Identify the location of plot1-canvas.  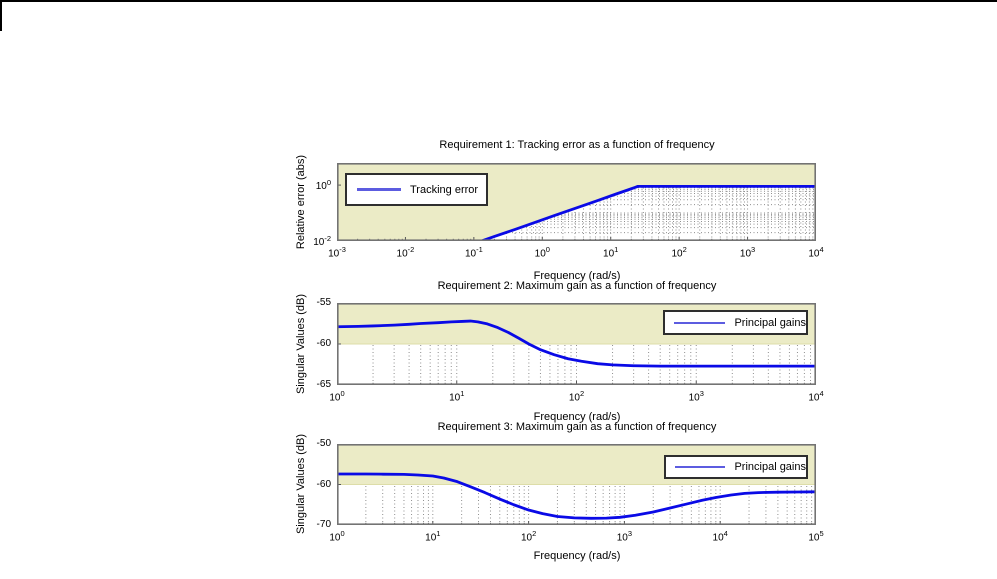
(576, 202).